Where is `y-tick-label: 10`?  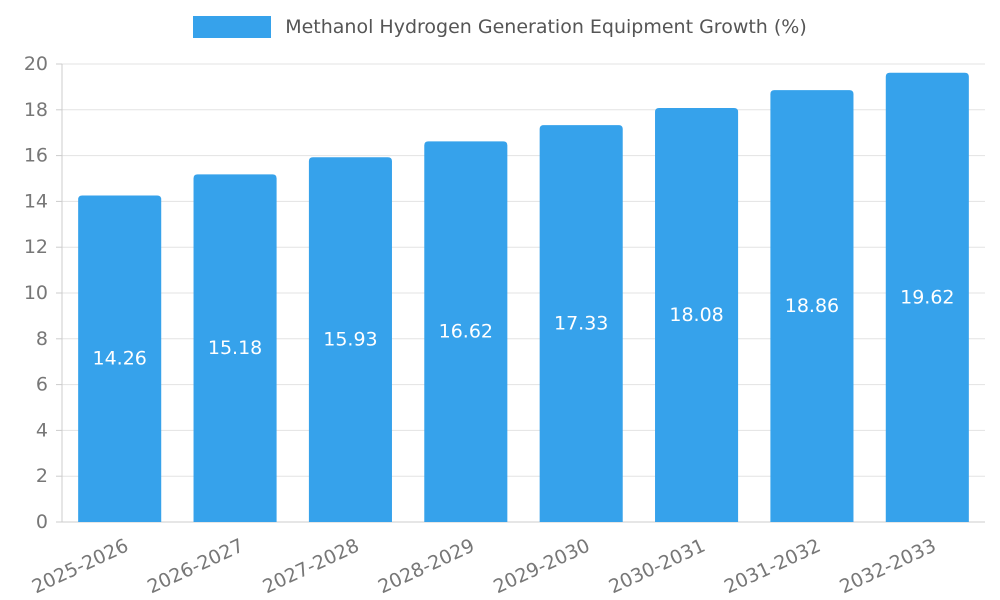 y-tick-label: 10 is located at coordinates (36, 293).